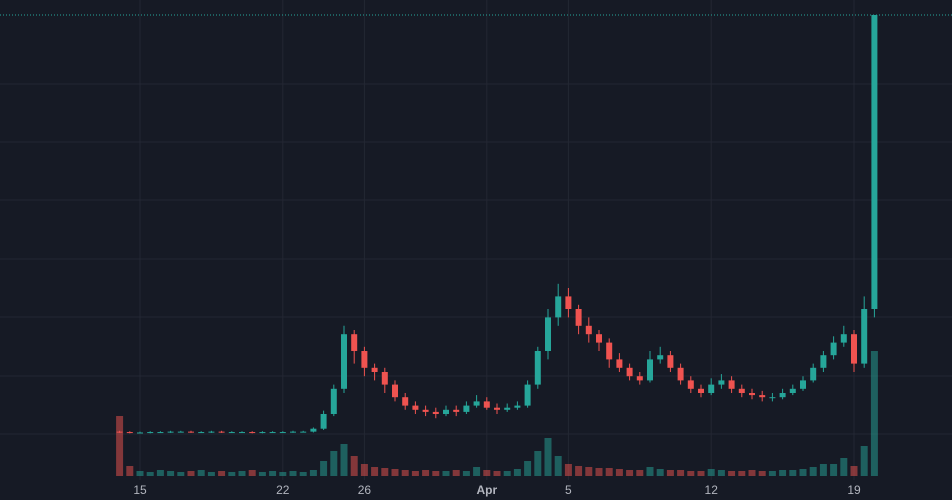 The width and height of the screenshot is (952, 500). What do you see at coordinates (486, 490) in the screenshot?
I see `x-tick-label: Apr` at bounding box center [486, 490].